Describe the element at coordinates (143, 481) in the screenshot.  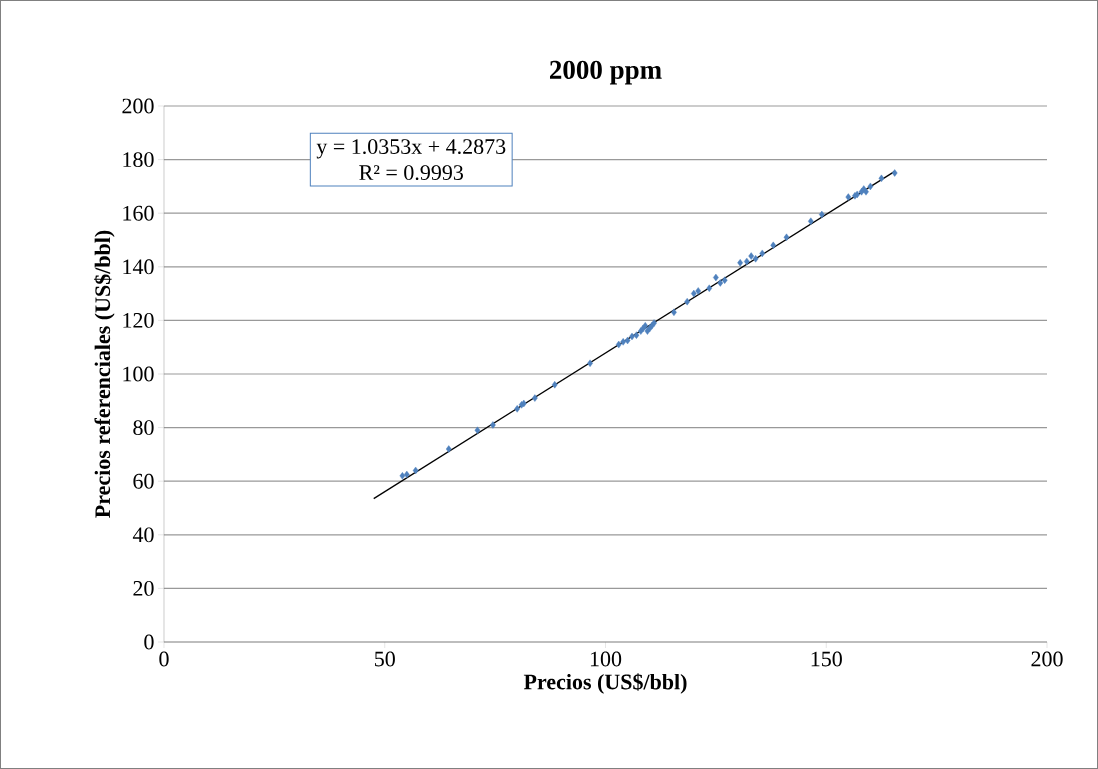
I see `y-tick-label: 60` at that location.